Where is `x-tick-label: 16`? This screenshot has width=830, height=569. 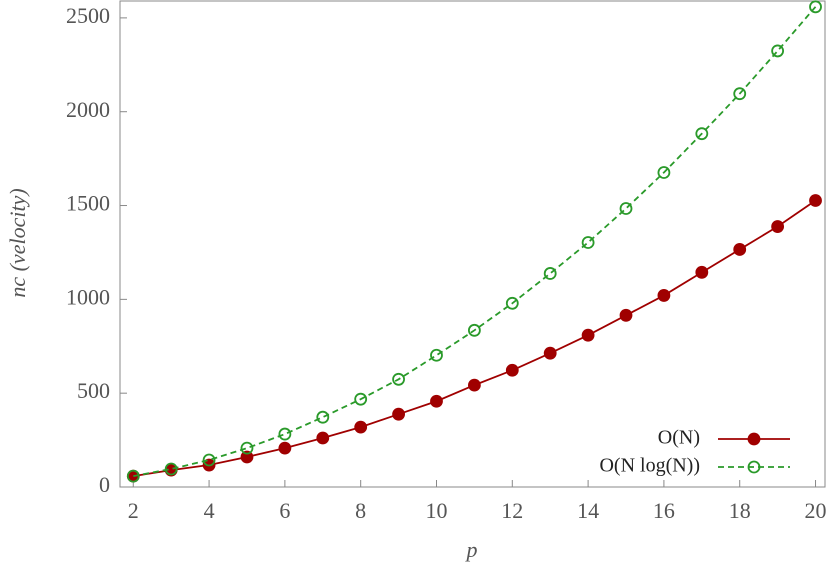
x-tick-label: 16 is located at coordinates (664, 510).